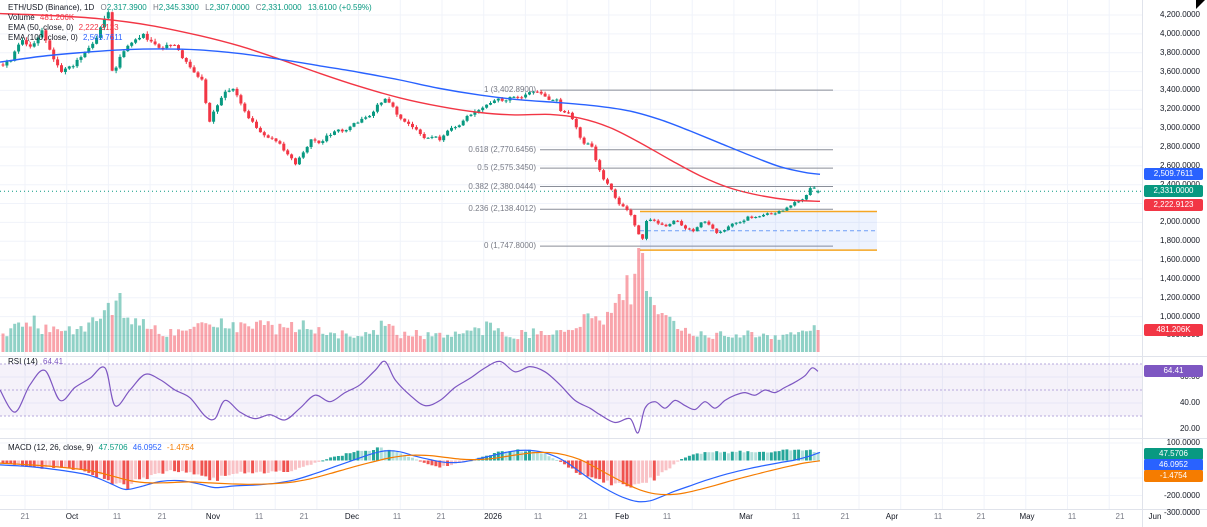  What do you see at coordinates (892, 516) in the screenshot?
I see `time-axis-label: Apr` at bounding box center [892, 516].